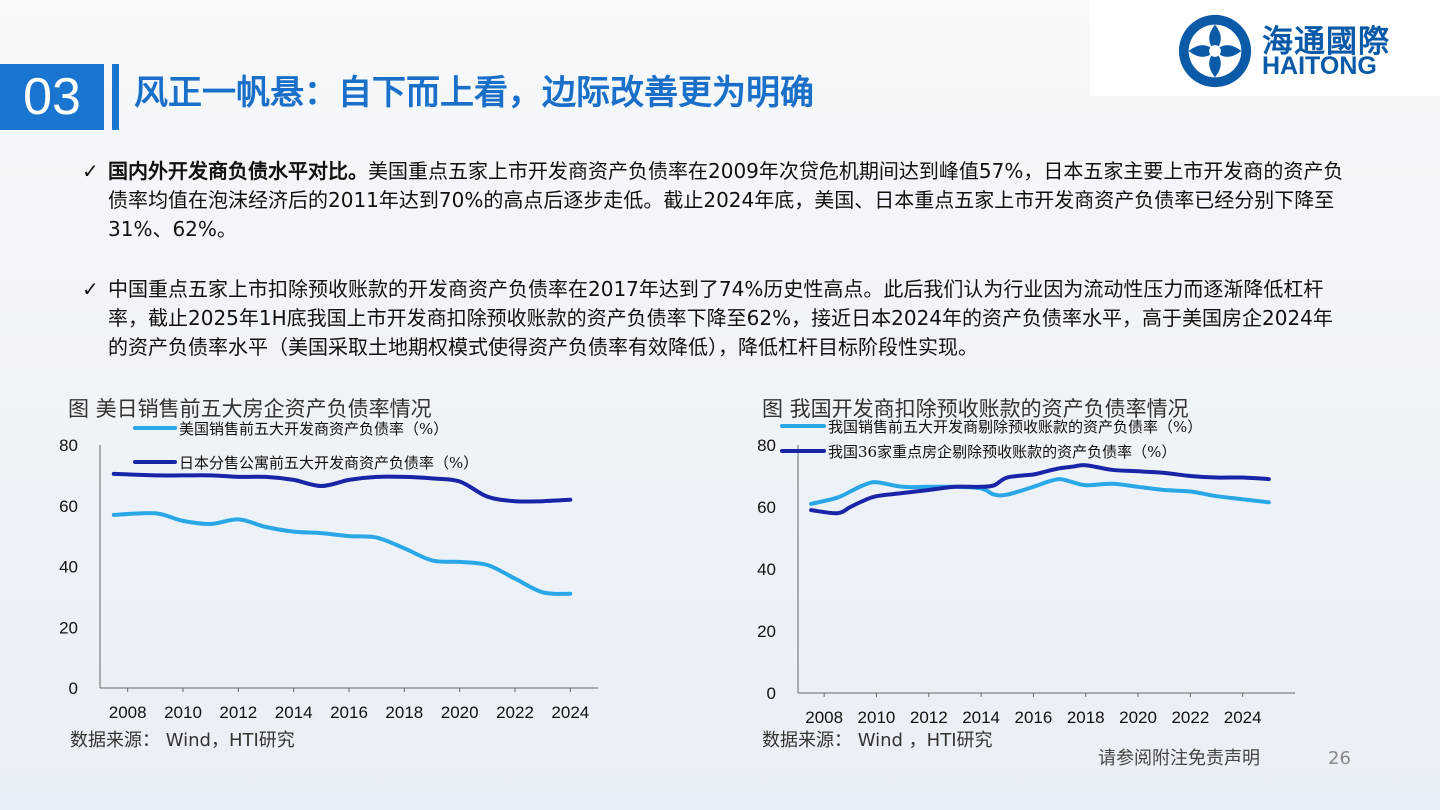 This screenshot has width=1440, height=810. I want to click on left-source-note: 数据来源： Wind，HTI研究, so click(182, 740).